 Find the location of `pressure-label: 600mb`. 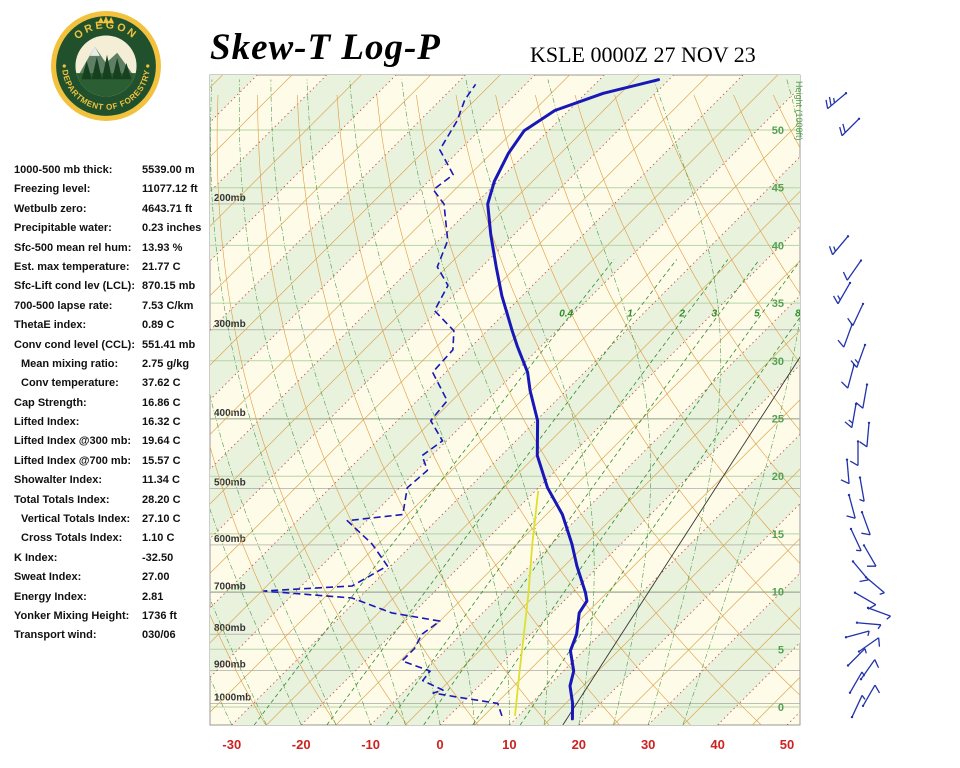

pressure-label: 600mb is located at coordinates (230, 539).